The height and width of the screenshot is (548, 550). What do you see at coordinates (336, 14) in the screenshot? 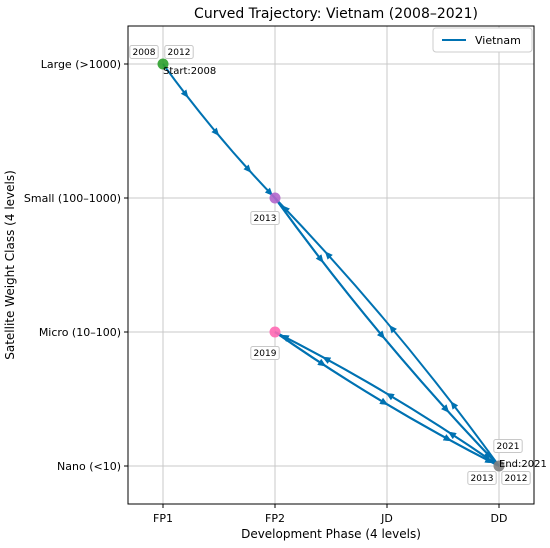
I see `chart-title: Curved Trajectory: Vietnam (2008–2021)` at bounding box center [336, 14].